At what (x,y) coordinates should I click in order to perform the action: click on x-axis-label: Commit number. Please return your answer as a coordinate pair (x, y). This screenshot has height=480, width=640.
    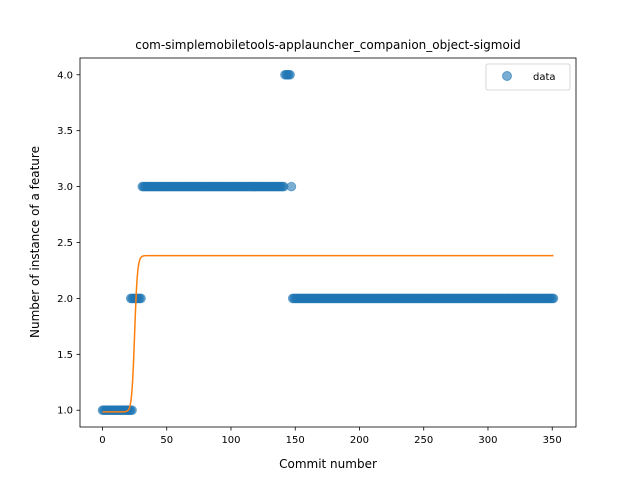
    Looking at the image, I should click on (328, 464).